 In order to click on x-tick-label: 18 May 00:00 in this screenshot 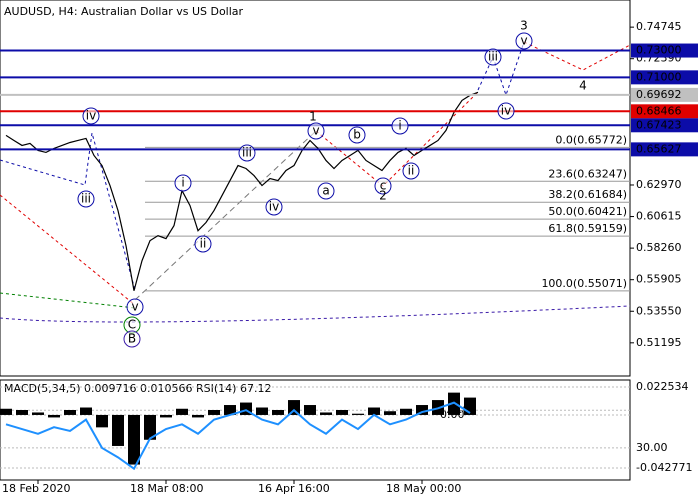, I will do `click(423, 488)`.